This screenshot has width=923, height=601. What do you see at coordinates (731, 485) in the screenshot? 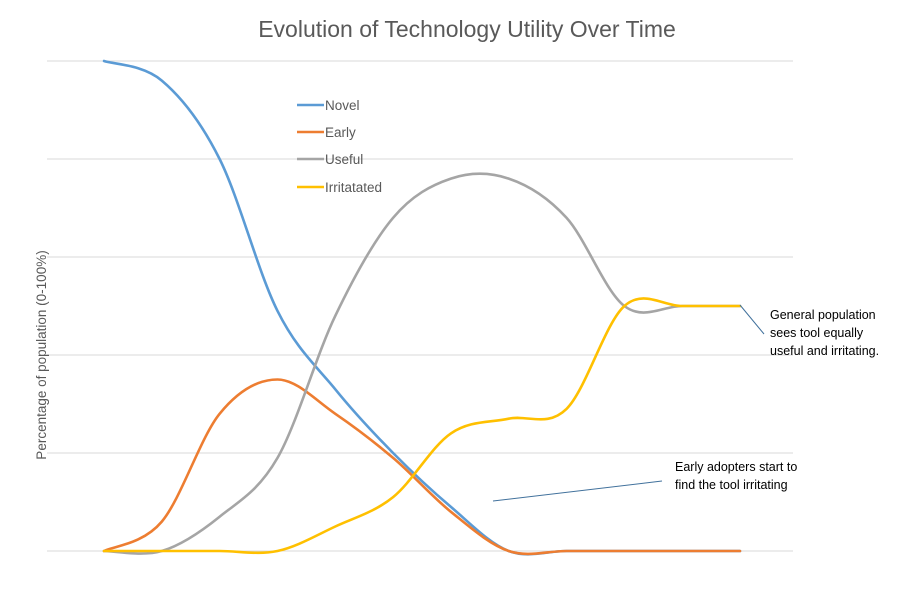
I see `annotation-early-line-2: find the tool irritating` at bounding box center [731, 485].